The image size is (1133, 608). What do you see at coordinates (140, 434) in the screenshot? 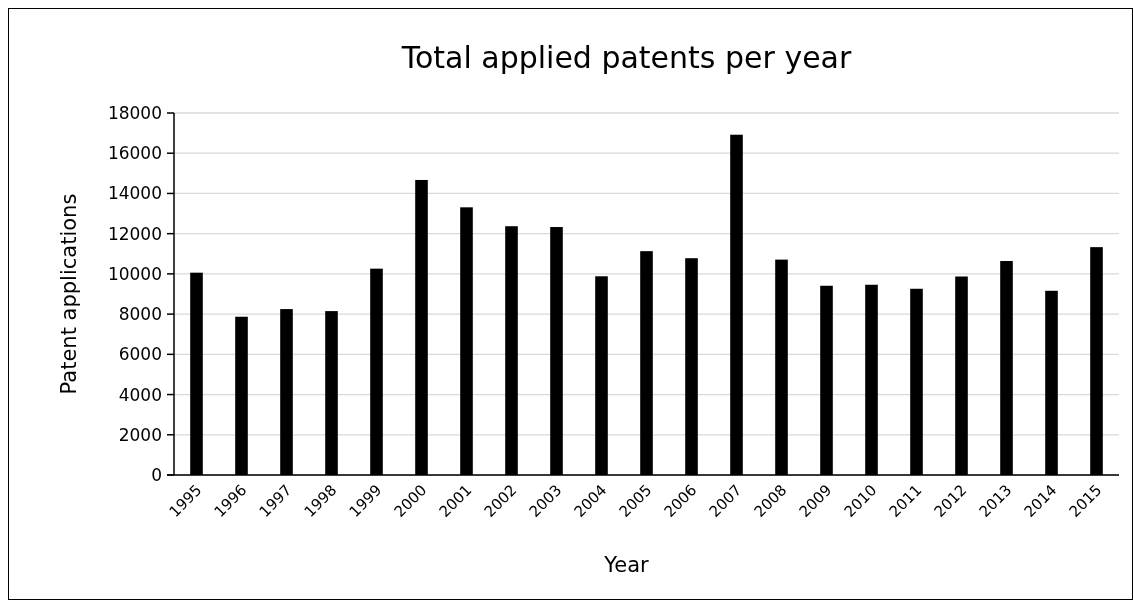
I see `y-tick-label: 2000` at bounding box center [140, 434].